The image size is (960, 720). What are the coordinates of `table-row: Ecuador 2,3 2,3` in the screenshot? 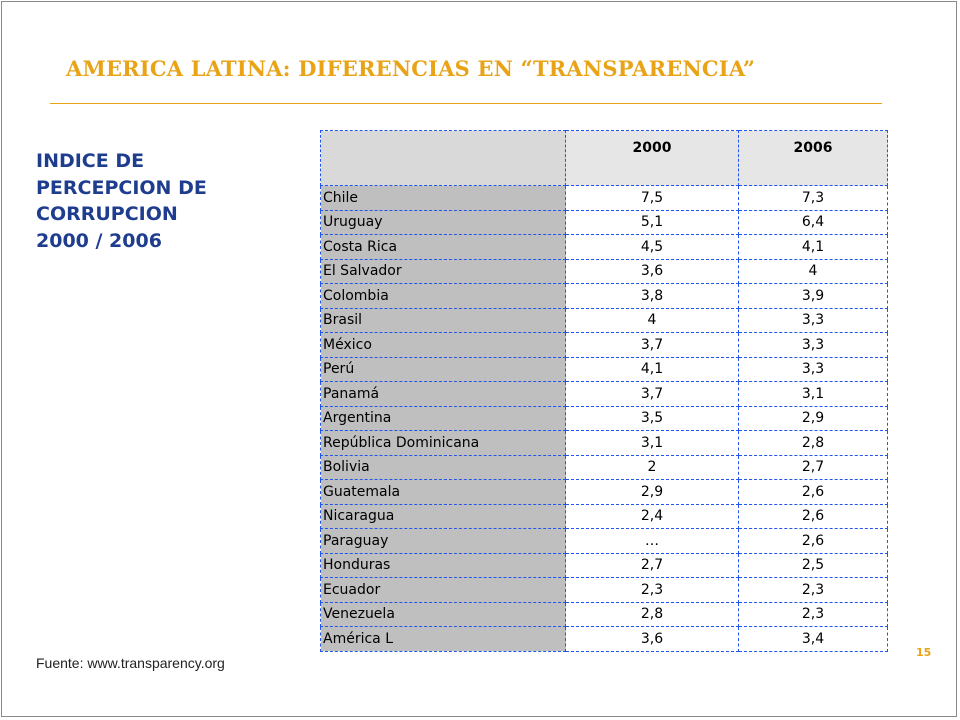 It's located at (604, 590).